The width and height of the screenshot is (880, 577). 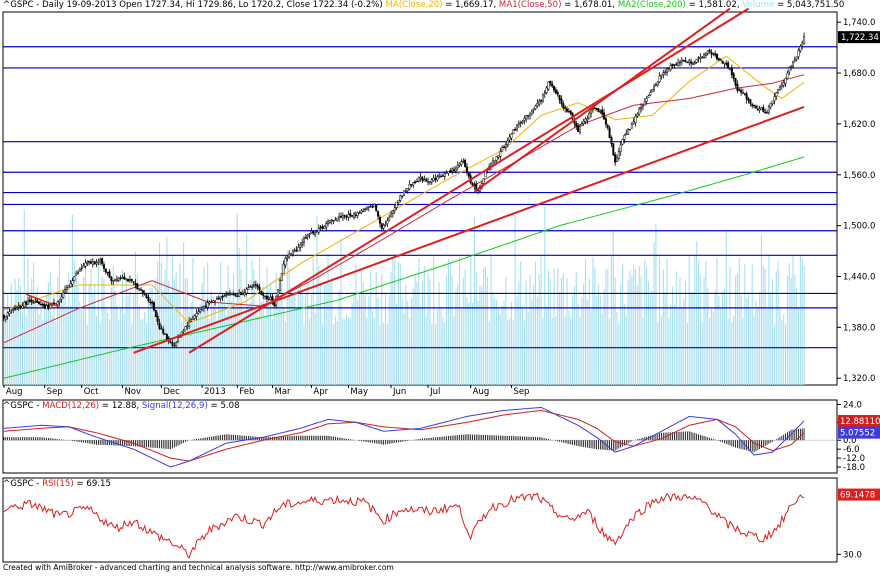 What do you see at coordinates (120, 406) in the screenshot?
I see `macd-value: = 12.88,` at bounding box center [120, 406].